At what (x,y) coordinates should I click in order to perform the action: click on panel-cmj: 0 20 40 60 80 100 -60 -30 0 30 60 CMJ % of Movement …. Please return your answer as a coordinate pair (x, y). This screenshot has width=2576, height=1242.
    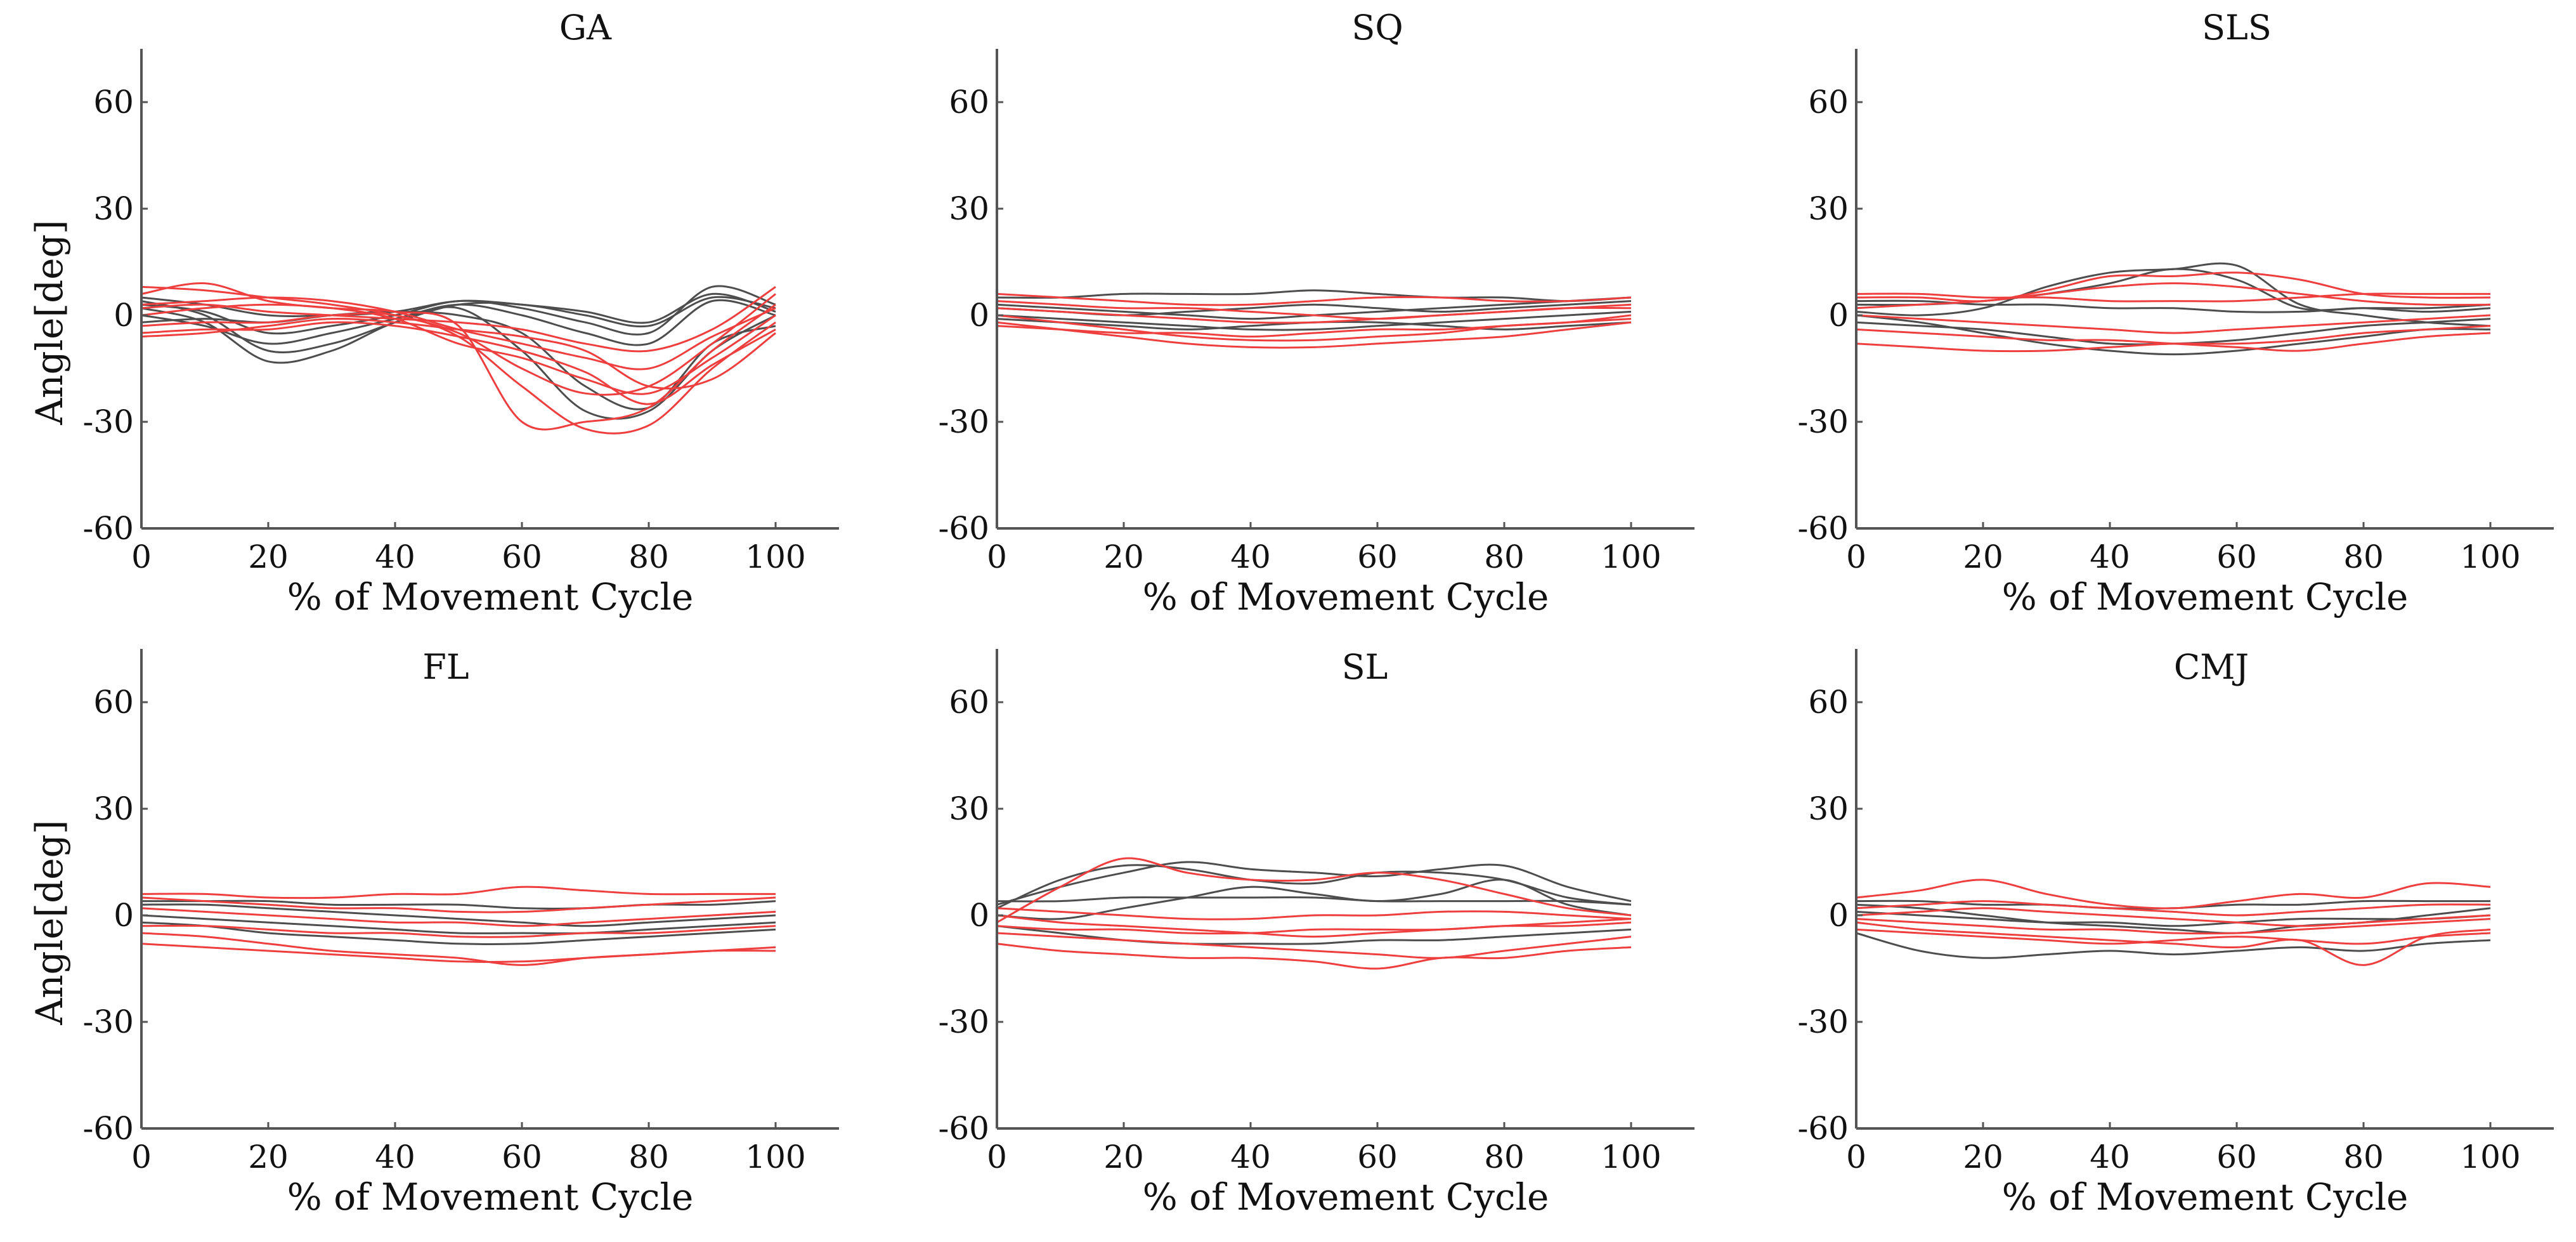
    Looking at the image, I should click on (2176, 933).